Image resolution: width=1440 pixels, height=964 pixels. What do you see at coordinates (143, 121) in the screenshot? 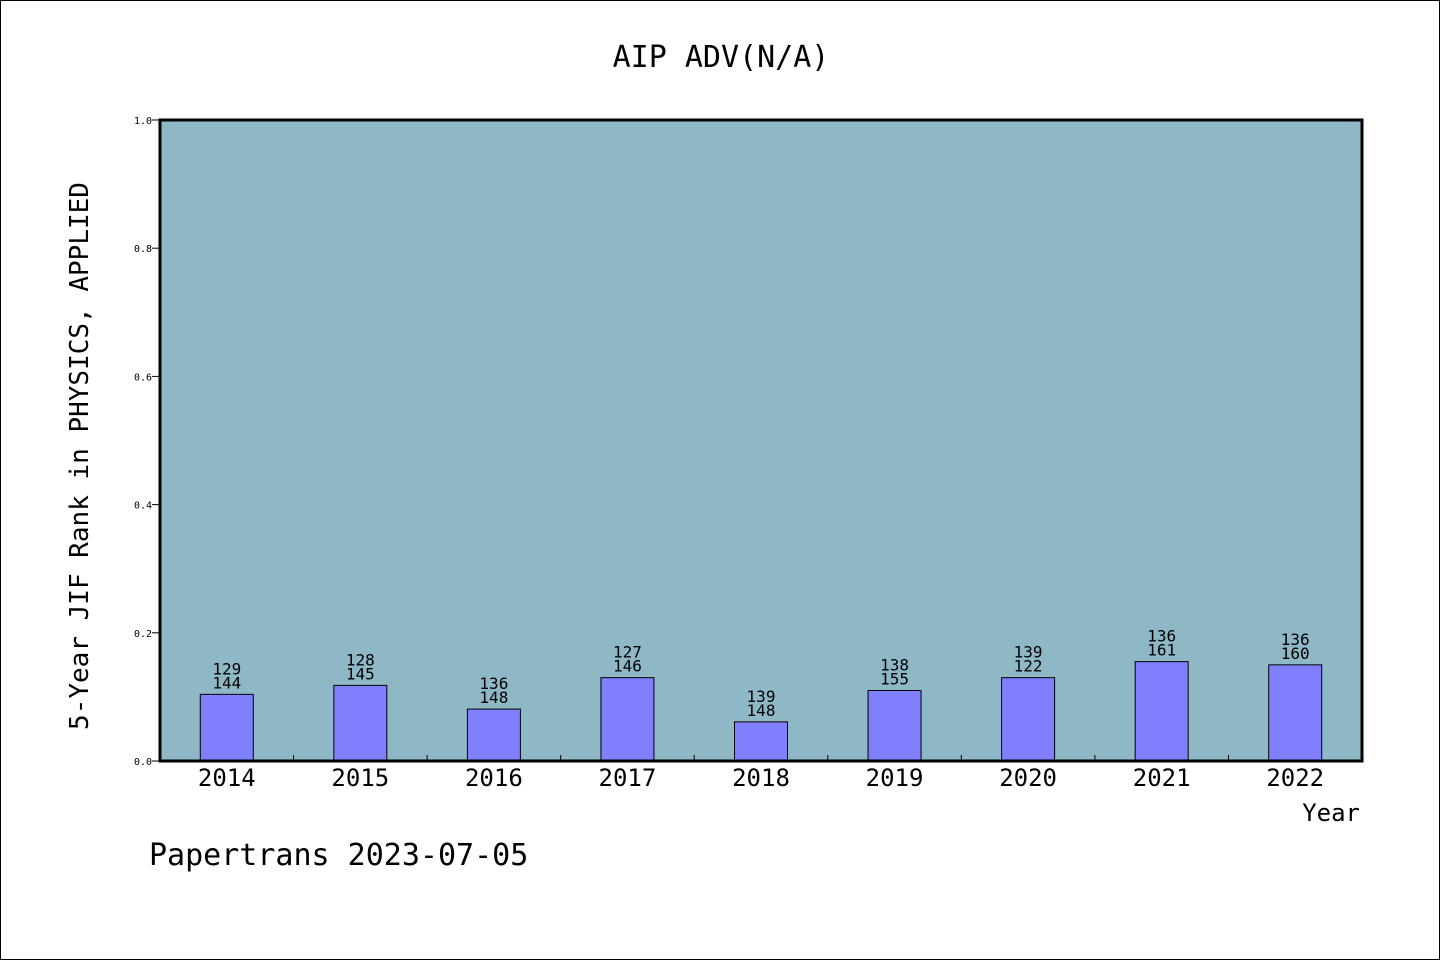
I see `y-tick-label: 1.0` at bounding box center [143, 121].